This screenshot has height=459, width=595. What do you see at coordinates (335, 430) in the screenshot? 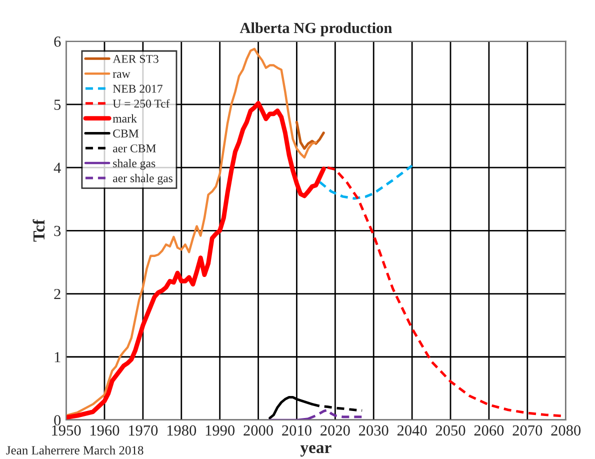
I see `x-tick-label: 2020` at bounding box center [335, 430].